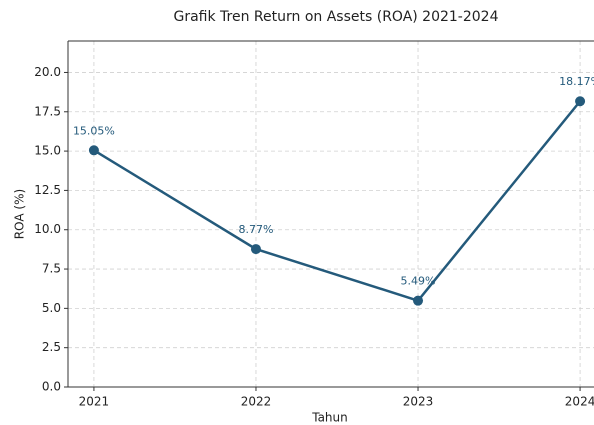 The image size is (594, 425). Describe the element at coordinates (47, 151) in the screenshot. I see `y-tick-label: 15.0` at that location.